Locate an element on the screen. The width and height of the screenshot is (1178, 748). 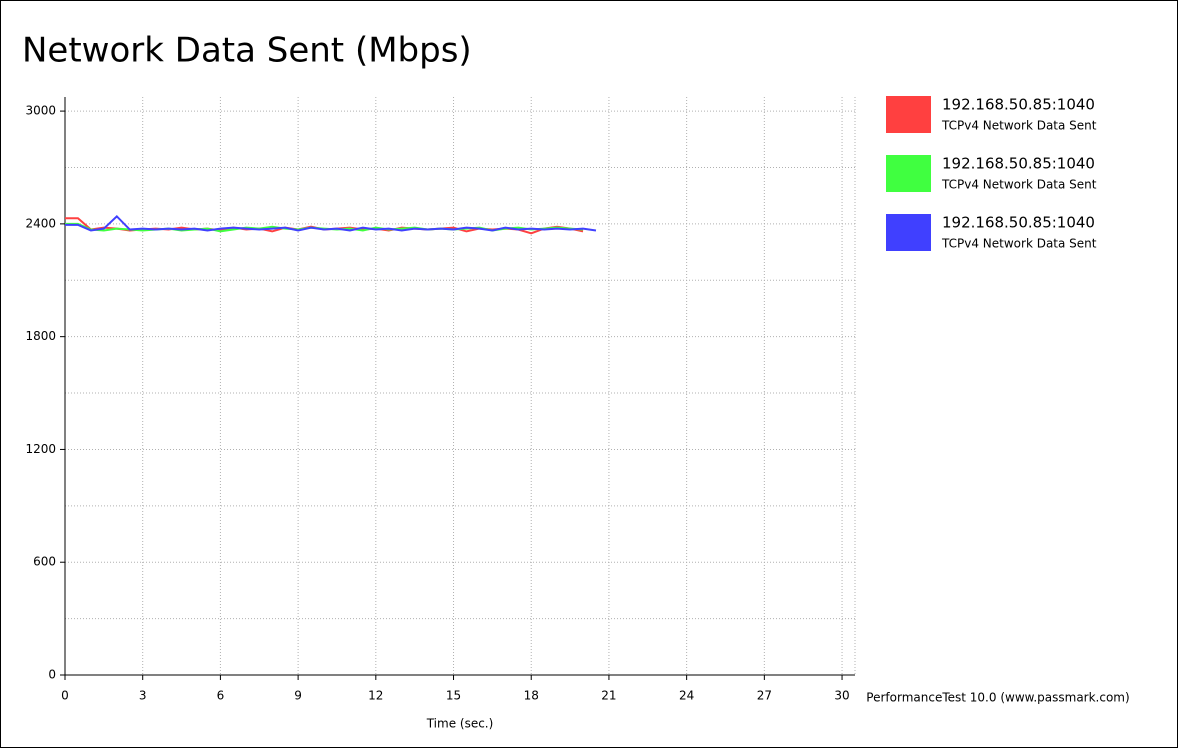
x-tick-label: 24 is located at coordinates (686, 696).